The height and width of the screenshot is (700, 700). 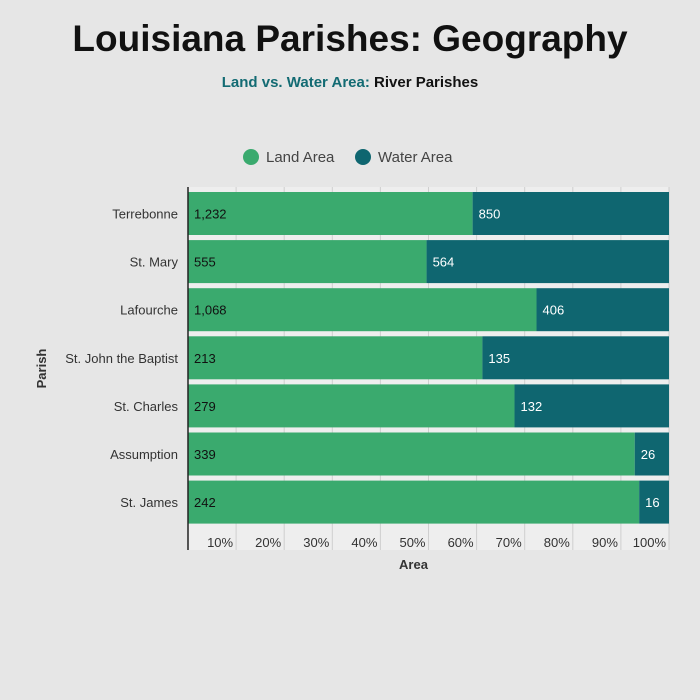 What do you see at coordinates (205, 262) in the screenshot?
I see `data-label: 555` at bounding box center [205, 262].